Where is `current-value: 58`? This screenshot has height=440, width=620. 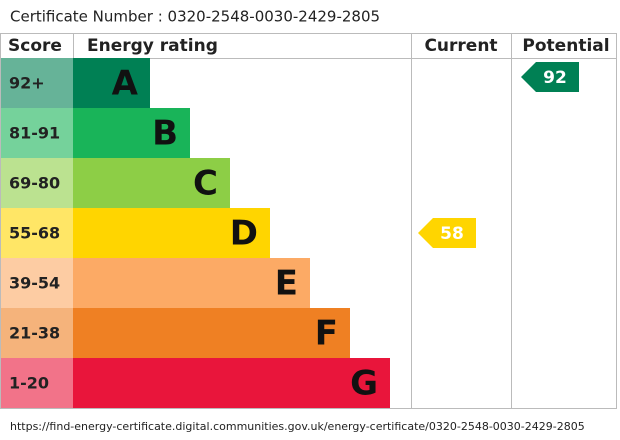 current-value: 58 is located at coordinates (452, 234).